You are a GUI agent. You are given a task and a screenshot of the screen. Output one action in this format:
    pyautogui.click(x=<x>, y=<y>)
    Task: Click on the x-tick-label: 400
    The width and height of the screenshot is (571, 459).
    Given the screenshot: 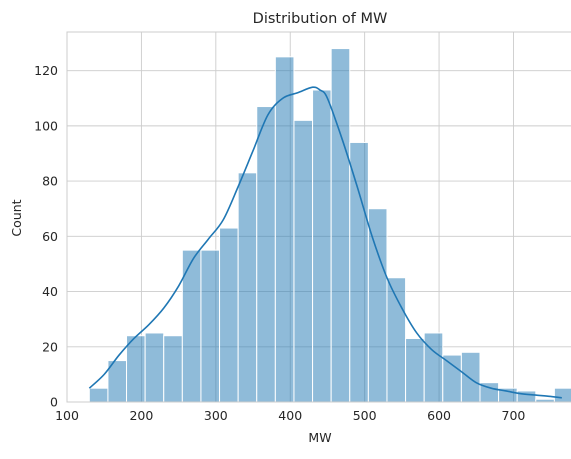 What is the action you would take?
    pyautogui.click(x=290, y=415)
    